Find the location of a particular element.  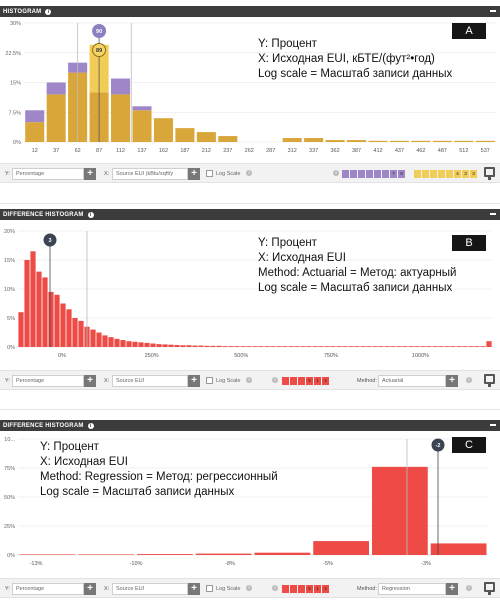

selection-marker-label: 89 is located at coordinates (99, 51).